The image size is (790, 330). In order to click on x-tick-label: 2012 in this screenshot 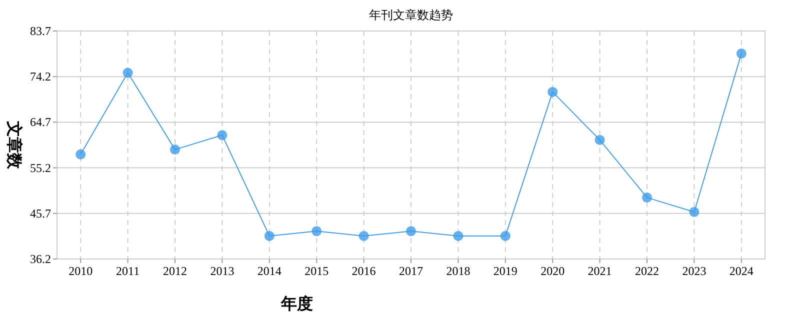, I will do `click(175, 271)`.